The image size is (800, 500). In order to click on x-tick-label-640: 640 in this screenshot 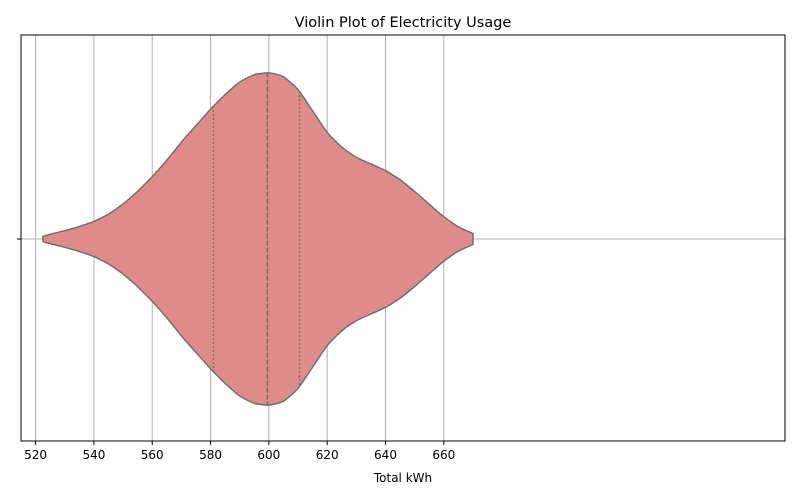, I will do `click(385, 455)`.